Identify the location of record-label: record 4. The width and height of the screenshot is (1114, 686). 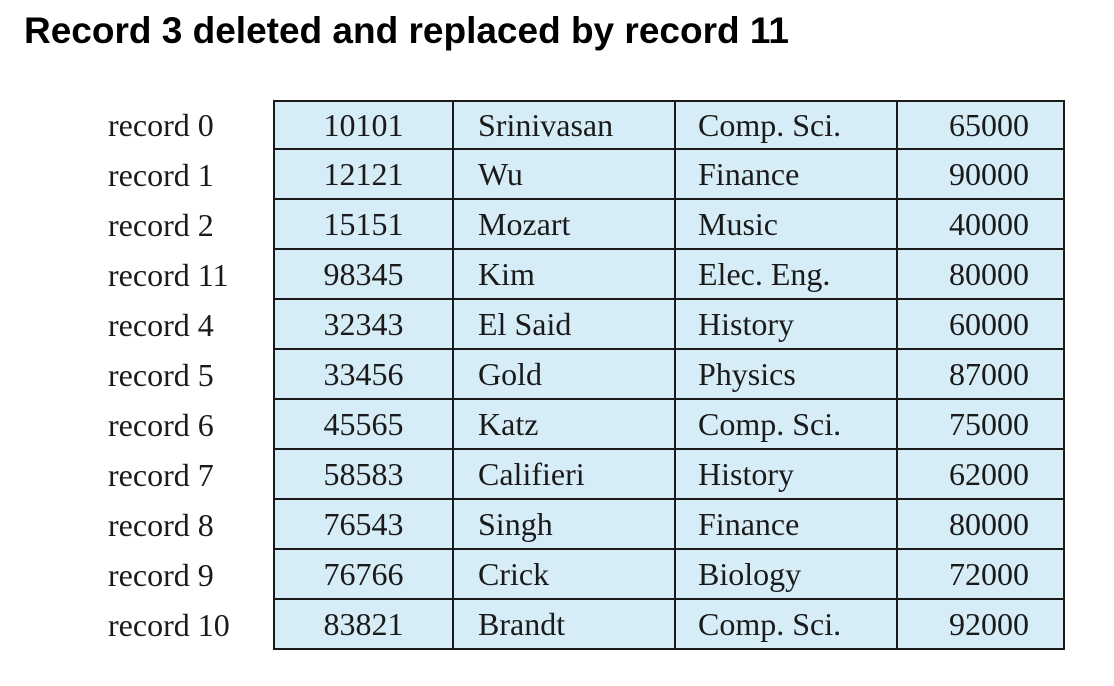
(161, 325).